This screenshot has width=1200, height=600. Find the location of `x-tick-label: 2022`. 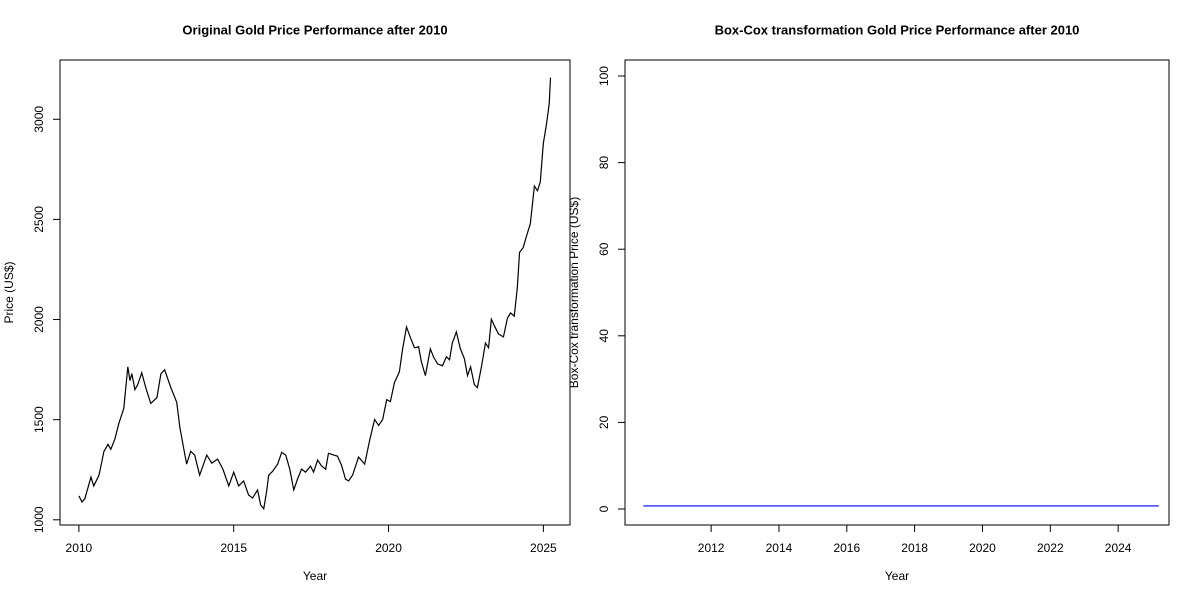

x-tick-label: 2022 is located at coordinates (1050, 548).